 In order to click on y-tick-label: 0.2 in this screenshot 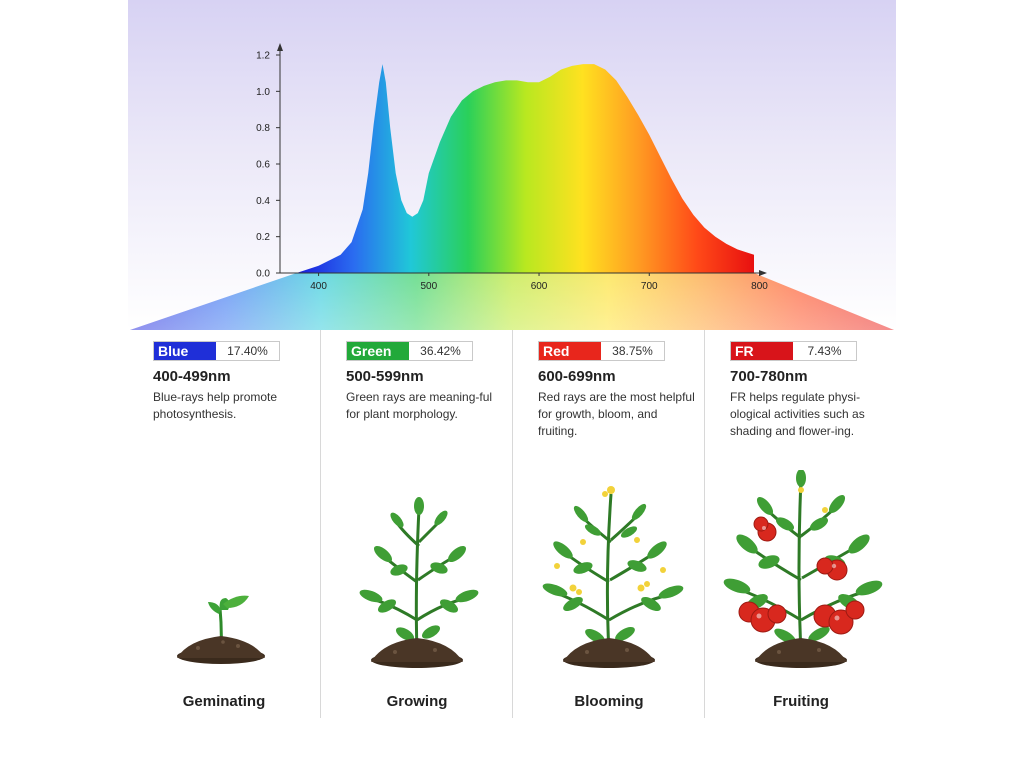, I will do `click(263, 237)`.